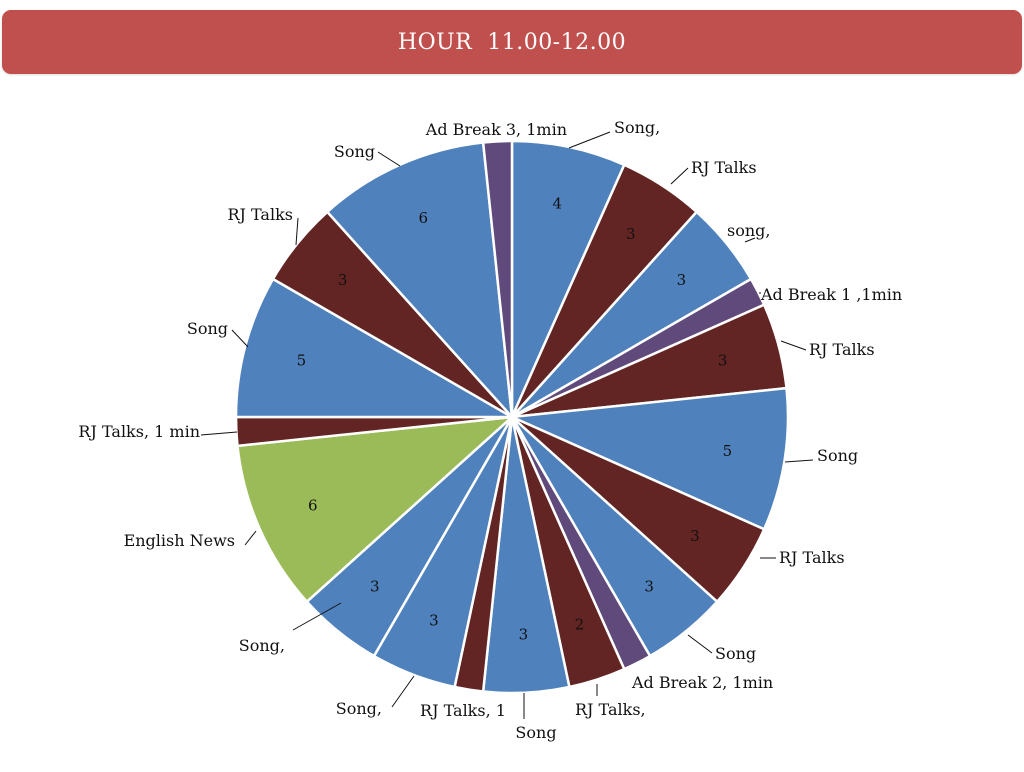 This screenshot has height=772, width=1024. What do you see at coordinates (434, 621) in the screenshot?
I see `slice-value-label-13: 3` at bounding box center [434, 621].